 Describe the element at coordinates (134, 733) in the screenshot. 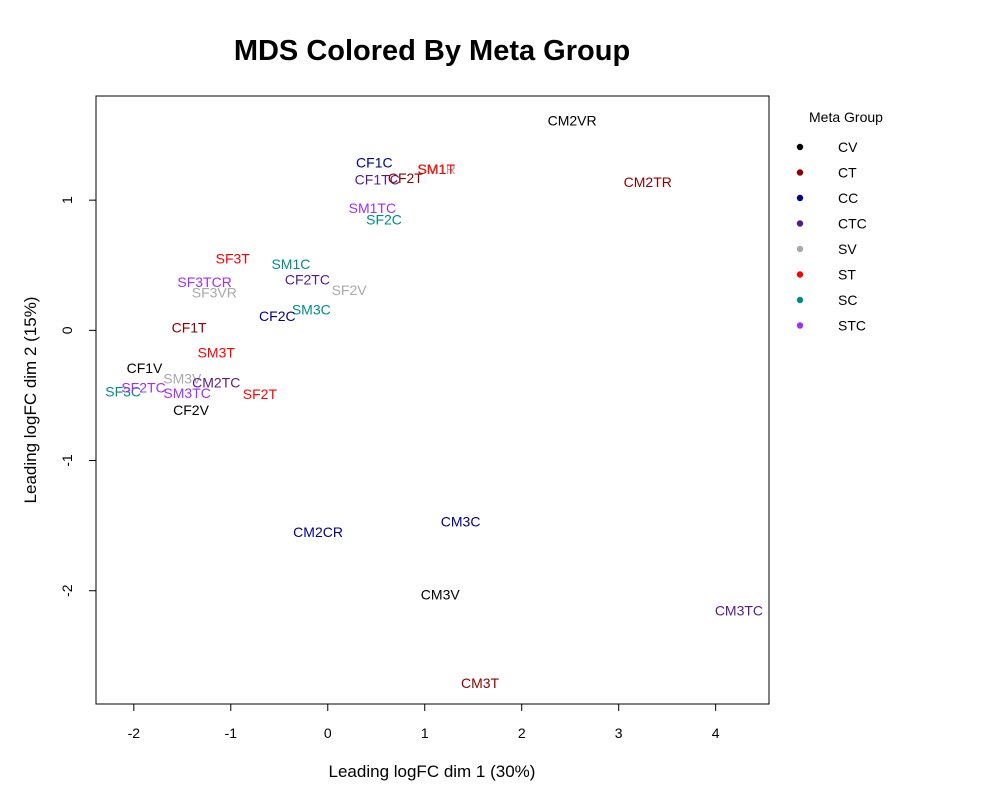

I see `x-tick-label: -2` at that location.